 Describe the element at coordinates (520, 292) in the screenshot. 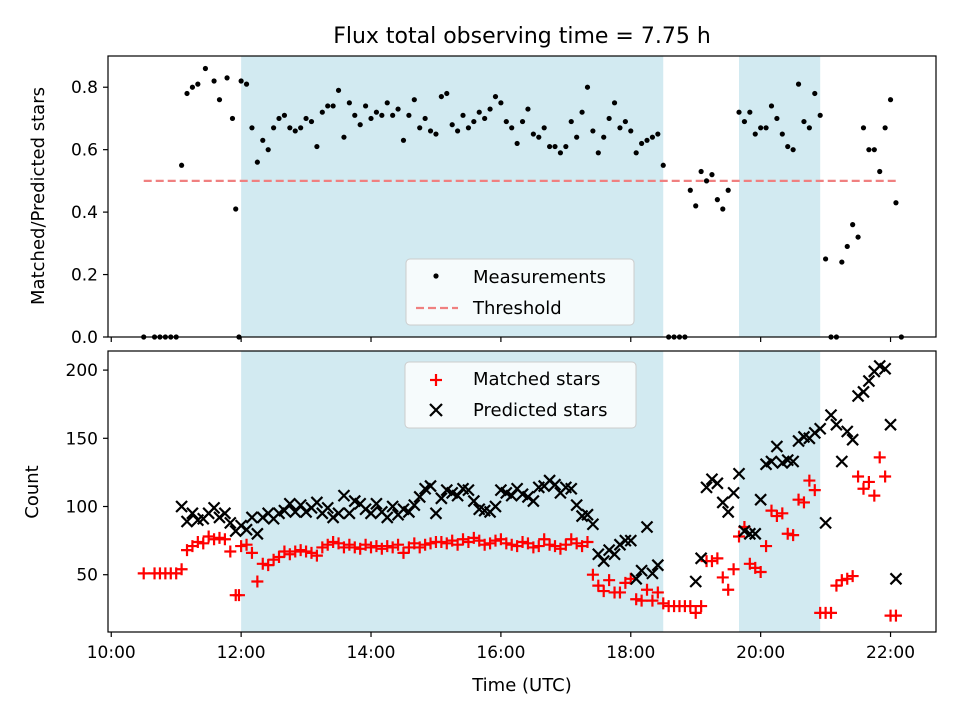

I see `top-legend: Measurements Threshold` at that location.